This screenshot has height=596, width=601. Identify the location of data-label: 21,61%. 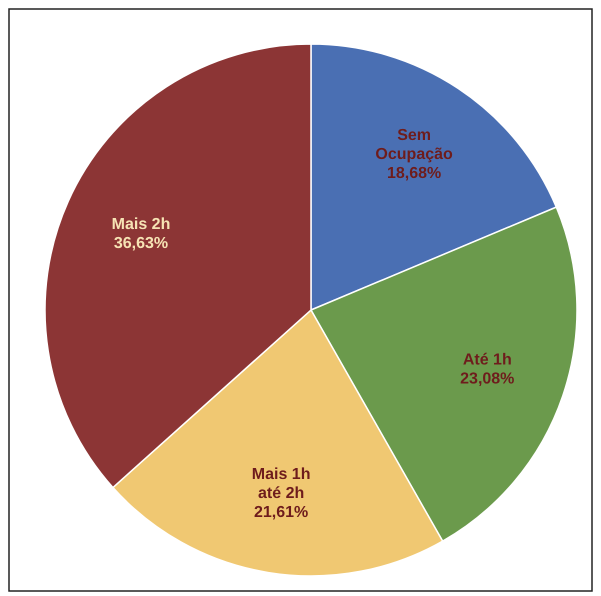
(281, 513).